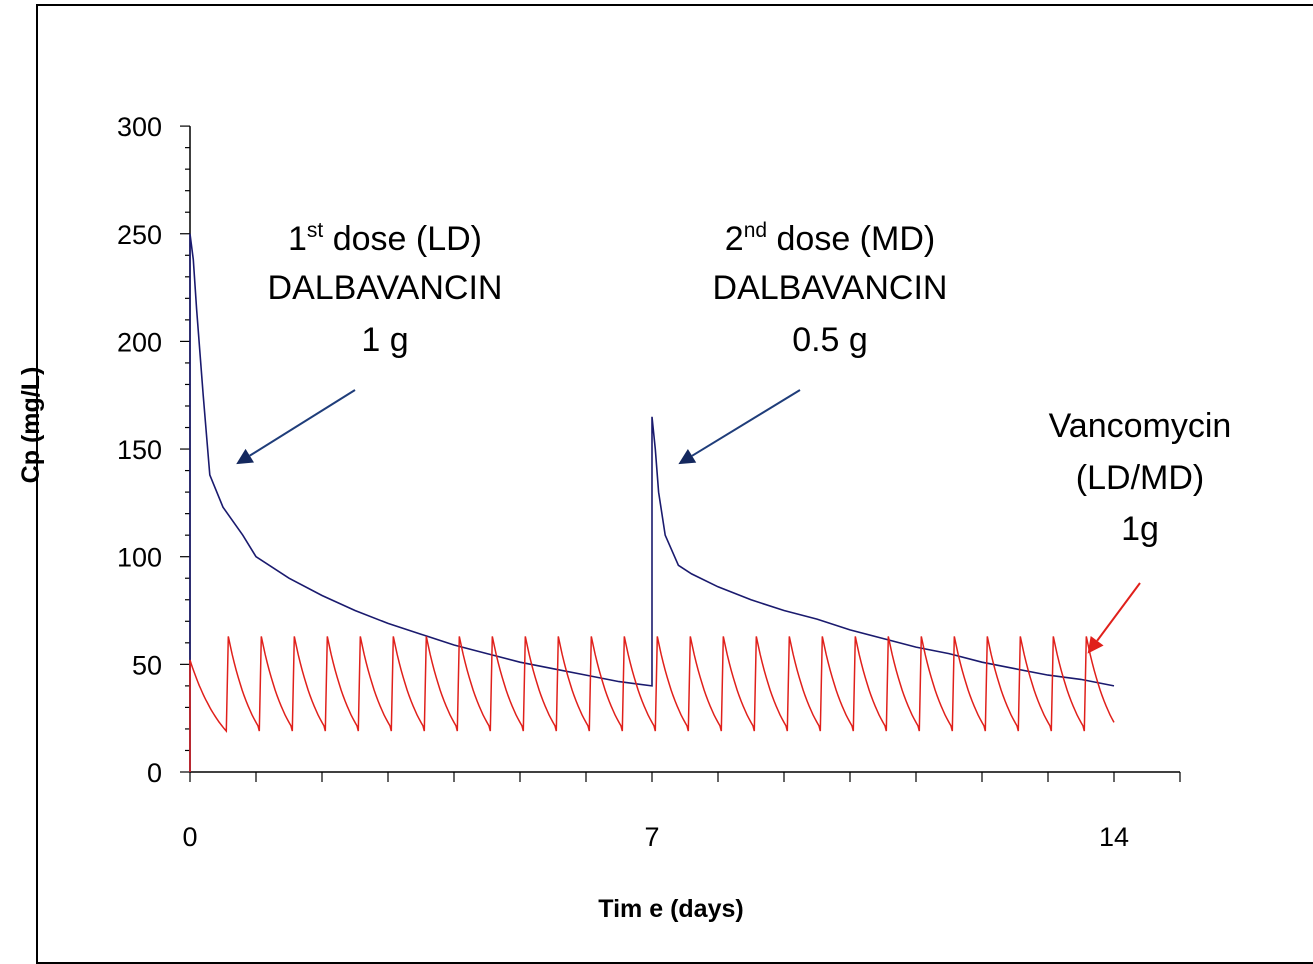  What do you see at coordinates (139, 235) in the screenshot?
I see `y-tick-label: 250` at bounding box center [139, 235].